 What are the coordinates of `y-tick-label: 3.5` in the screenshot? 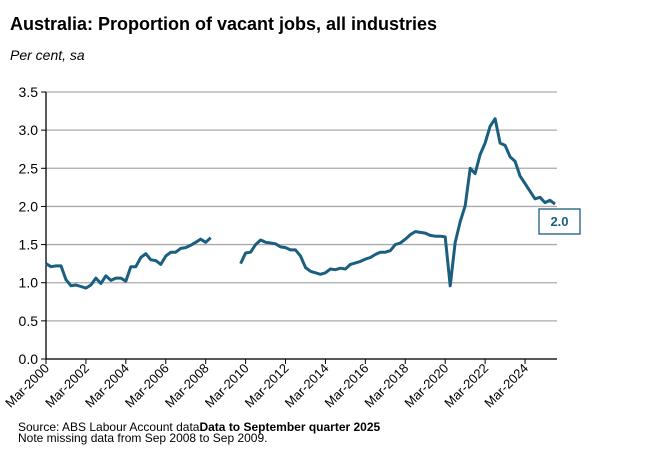 It's located at (29, 92).